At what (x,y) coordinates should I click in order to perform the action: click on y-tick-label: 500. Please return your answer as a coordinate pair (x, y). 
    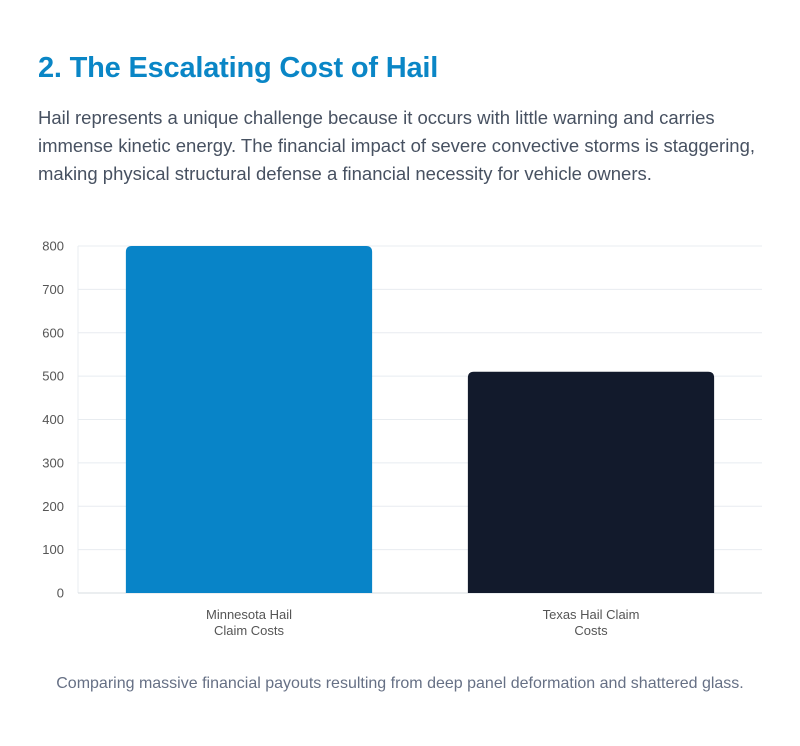
    Looking at the image, I should click on (53, 376).